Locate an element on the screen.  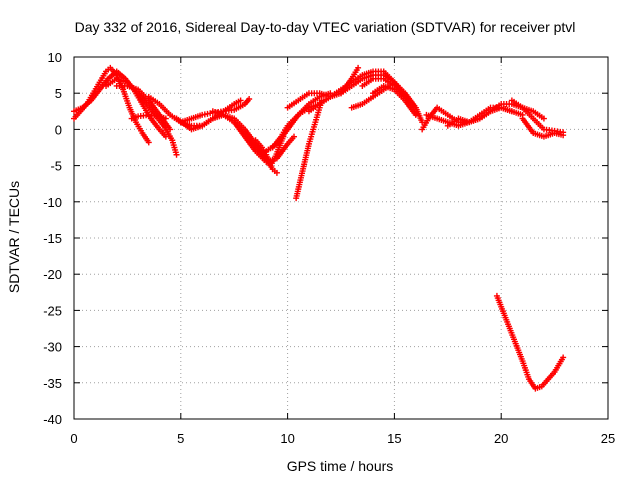
y-tick-label: -10 is located at coordinates (52, 202).